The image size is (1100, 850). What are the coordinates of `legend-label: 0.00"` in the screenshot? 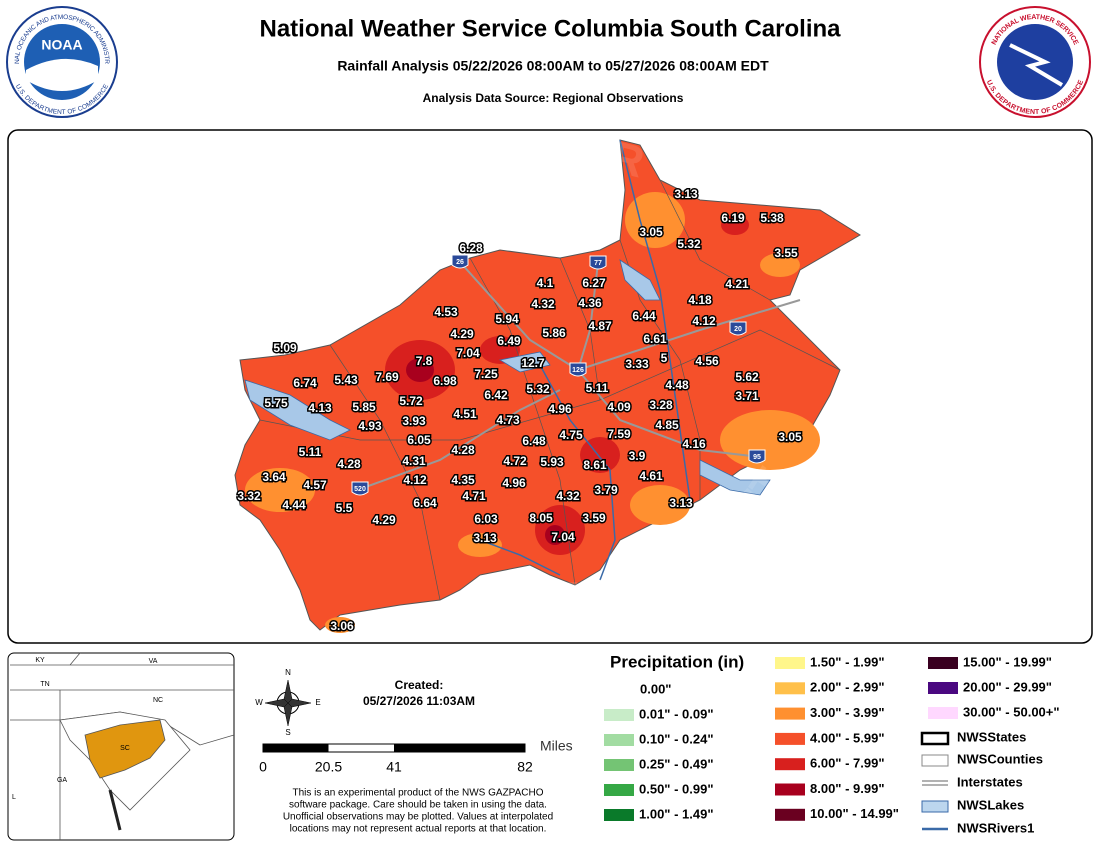 It's located at (655, 688).